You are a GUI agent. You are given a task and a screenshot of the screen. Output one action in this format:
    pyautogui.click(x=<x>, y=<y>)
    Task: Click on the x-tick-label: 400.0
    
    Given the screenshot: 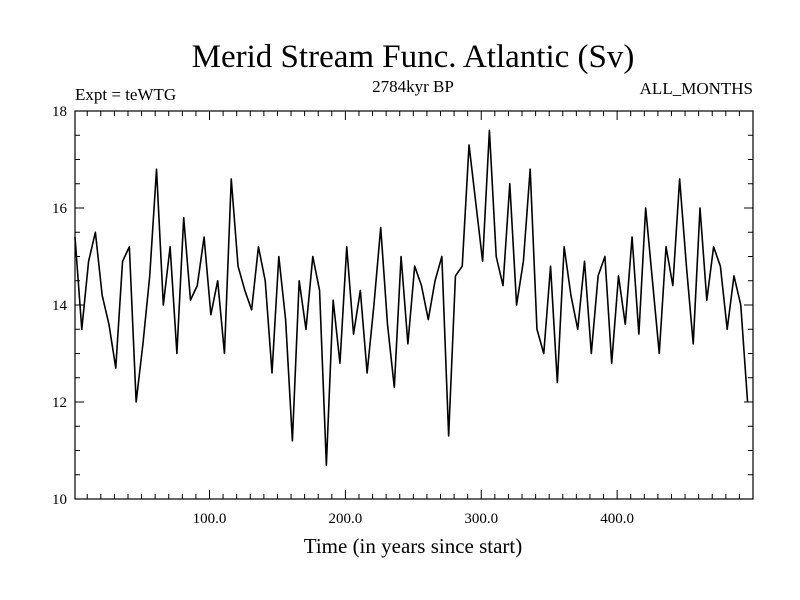 What is the action you would take?
    pyautogui.click(x=617, y=519)
    